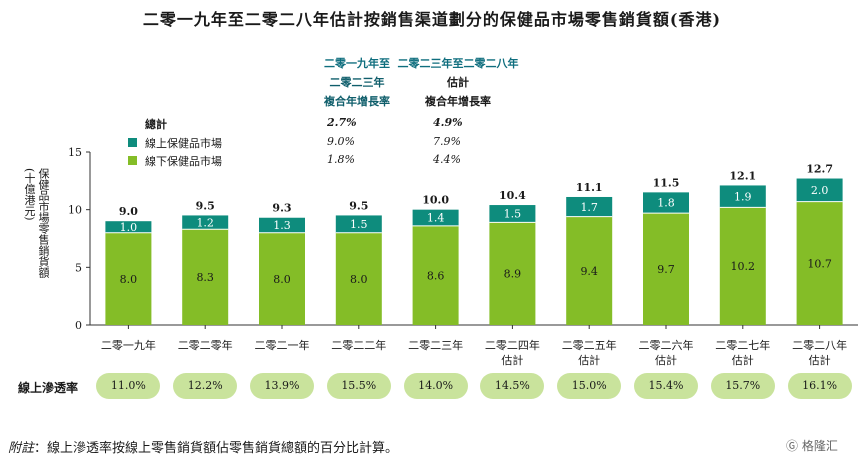 The height and width of the screenshot is (466, 864). Describe the element at coordinates (128, 211) in the screenshot. I see `data-label-total: 9.0` at that location.